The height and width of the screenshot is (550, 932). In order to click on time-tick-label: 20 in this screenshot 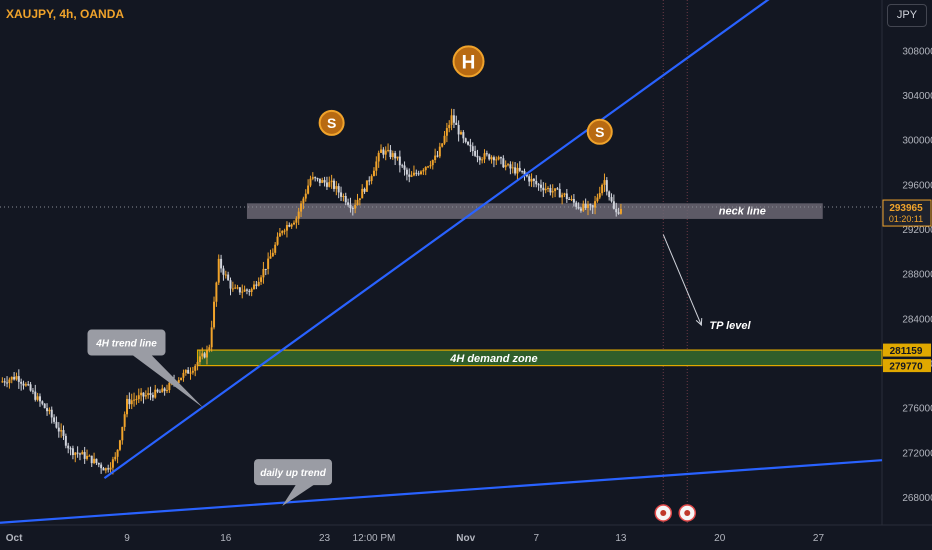, I will do `click(720, 538)`.